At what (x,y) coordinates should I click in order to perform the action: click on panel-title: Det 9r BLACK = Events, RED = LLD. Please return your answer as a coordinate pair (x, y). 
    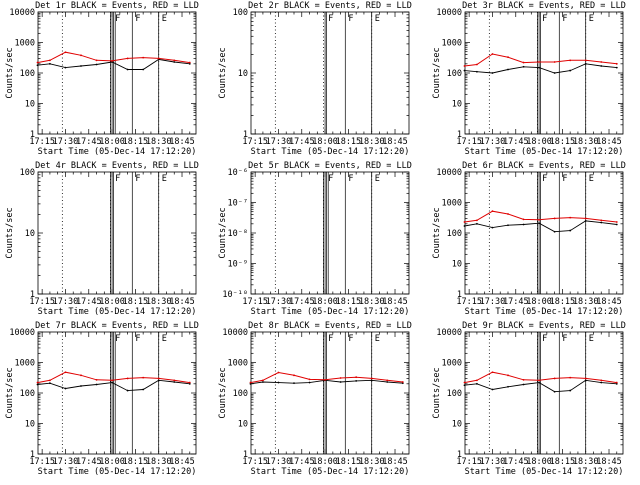
    Looking at the image, I should click on (544, 326).